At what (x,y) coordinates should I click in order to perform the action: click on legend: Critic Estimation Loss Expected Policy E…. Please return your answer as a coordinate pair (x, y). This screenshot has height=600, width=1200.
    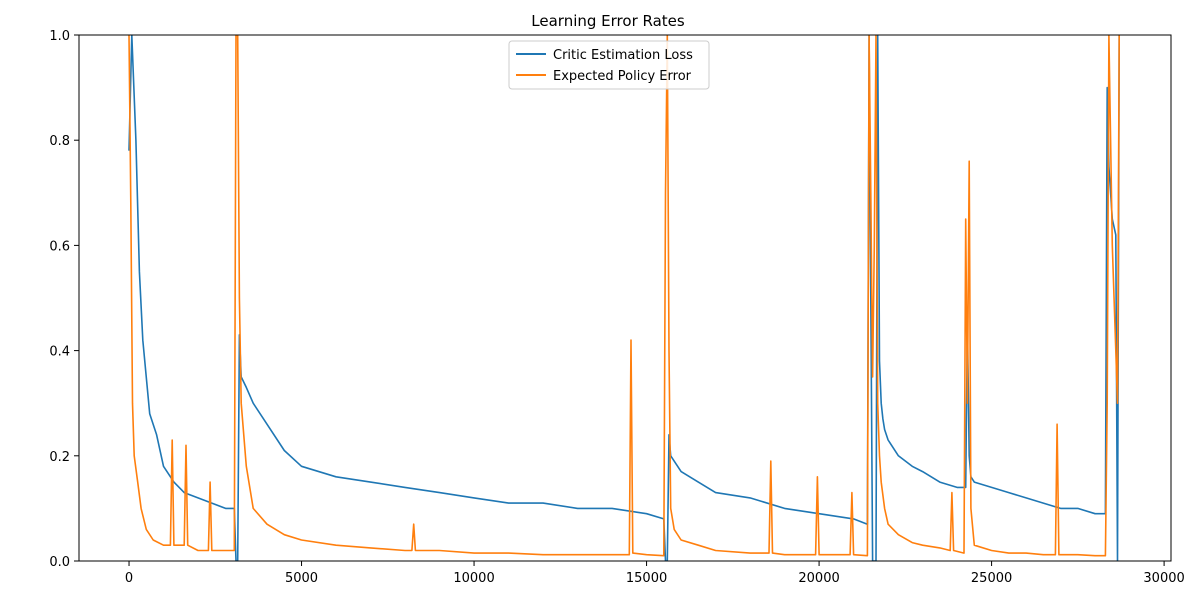
    Looking at the image, I should click on (609, 65).